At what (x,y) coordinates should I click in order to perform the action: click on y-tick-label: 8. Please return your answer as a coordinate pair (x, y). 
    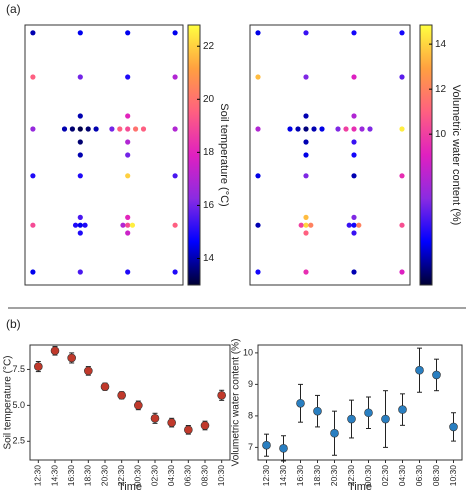
    Looking at the image, I should click on (250, 415).